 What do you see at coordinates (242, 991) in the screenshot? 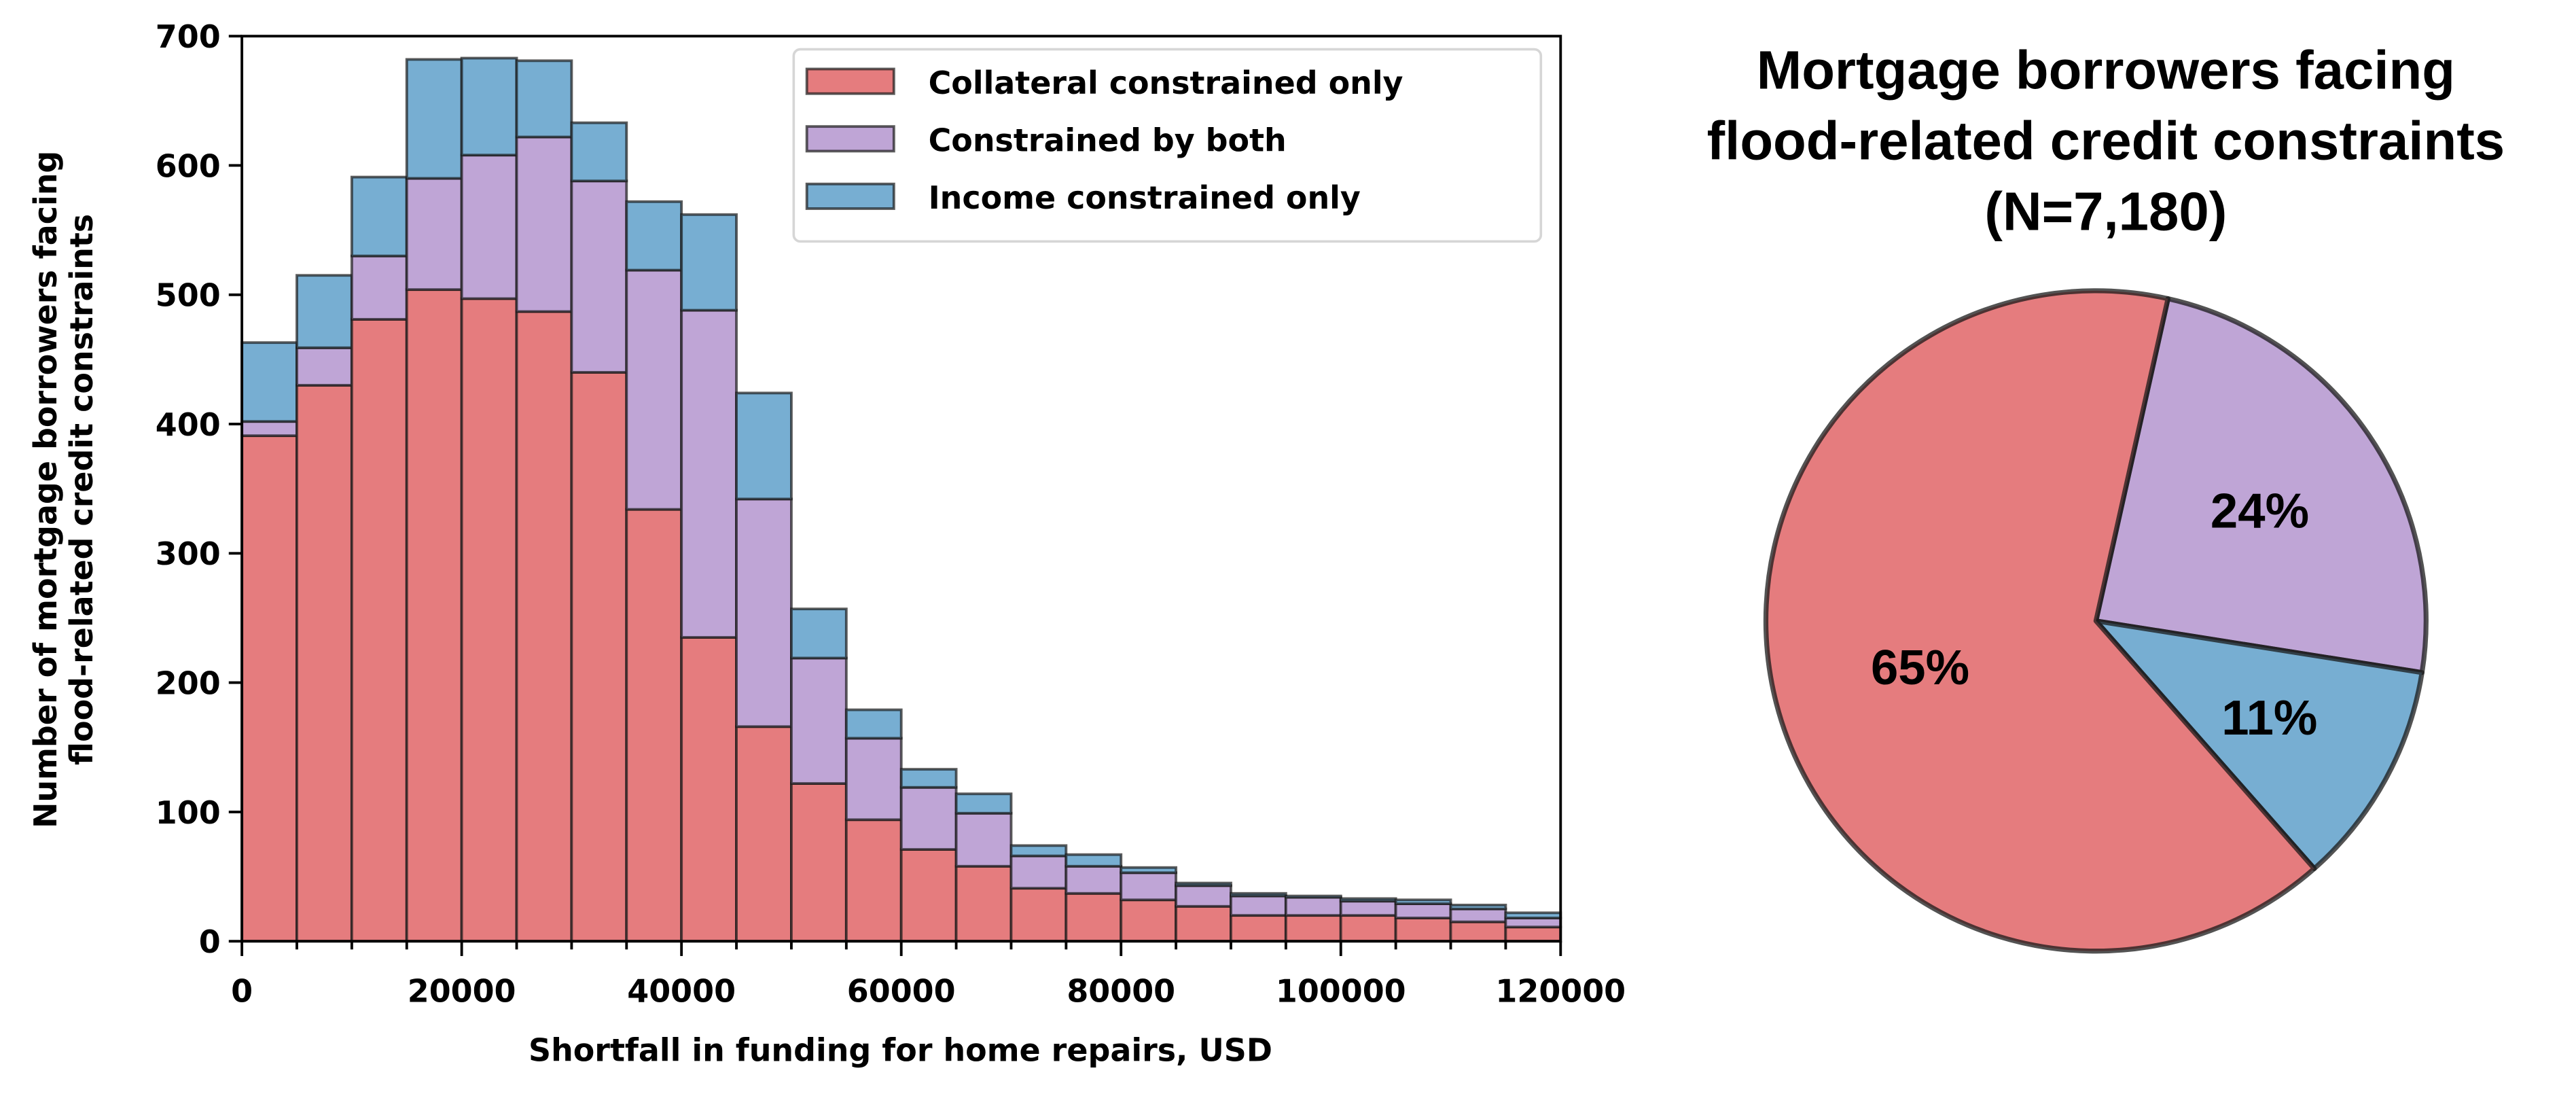
I see `x-tick-label: 0` at bounding box center [242, 991].